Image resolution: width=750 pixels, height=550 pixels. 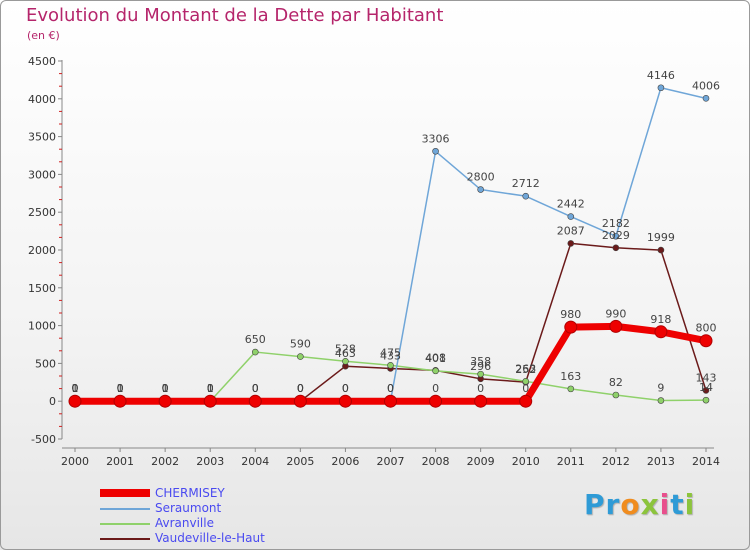 What do you see at coordinates (616, 461) in the screenshot?
I see `x-tick-label: 2012` at bounding box center [616, 461].